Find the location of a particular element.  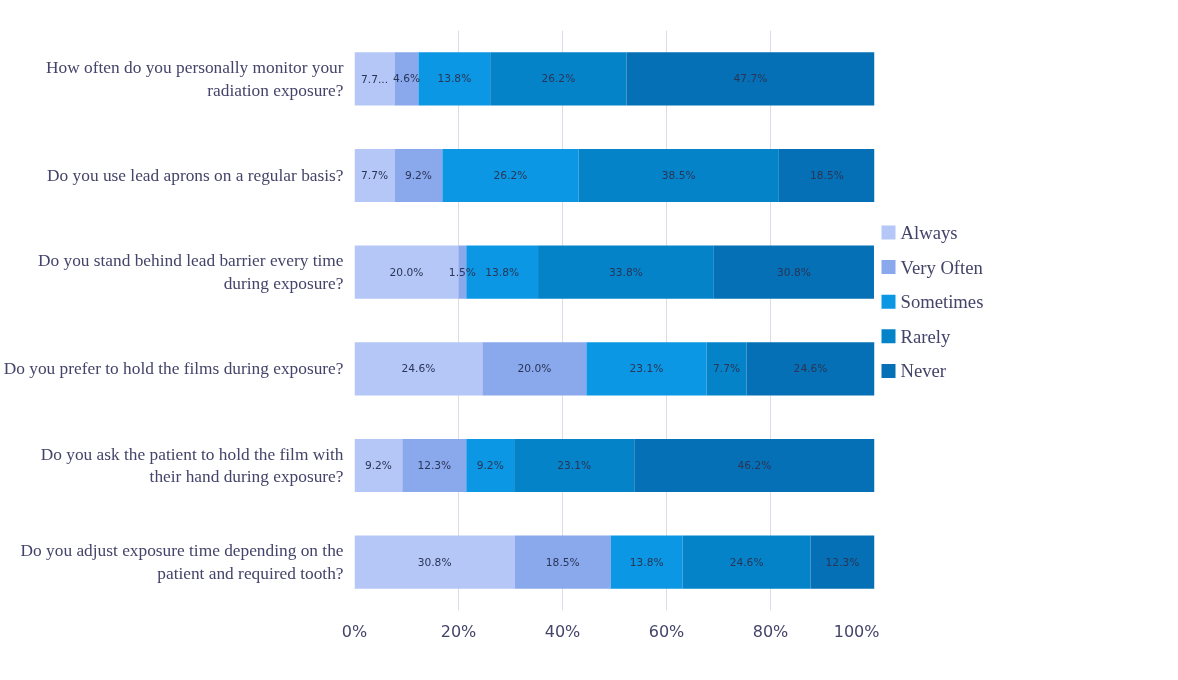

data-label: 46.2% is located at coordinates (754, 465).